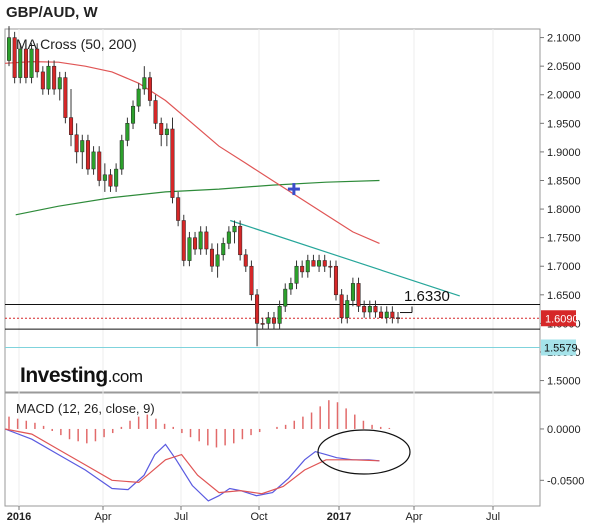 The image size is (596, 527). What do you see at coordinates (64, 375) in the screenshot?
I see `logo-main: Investing` at bounding box center [64, 375].